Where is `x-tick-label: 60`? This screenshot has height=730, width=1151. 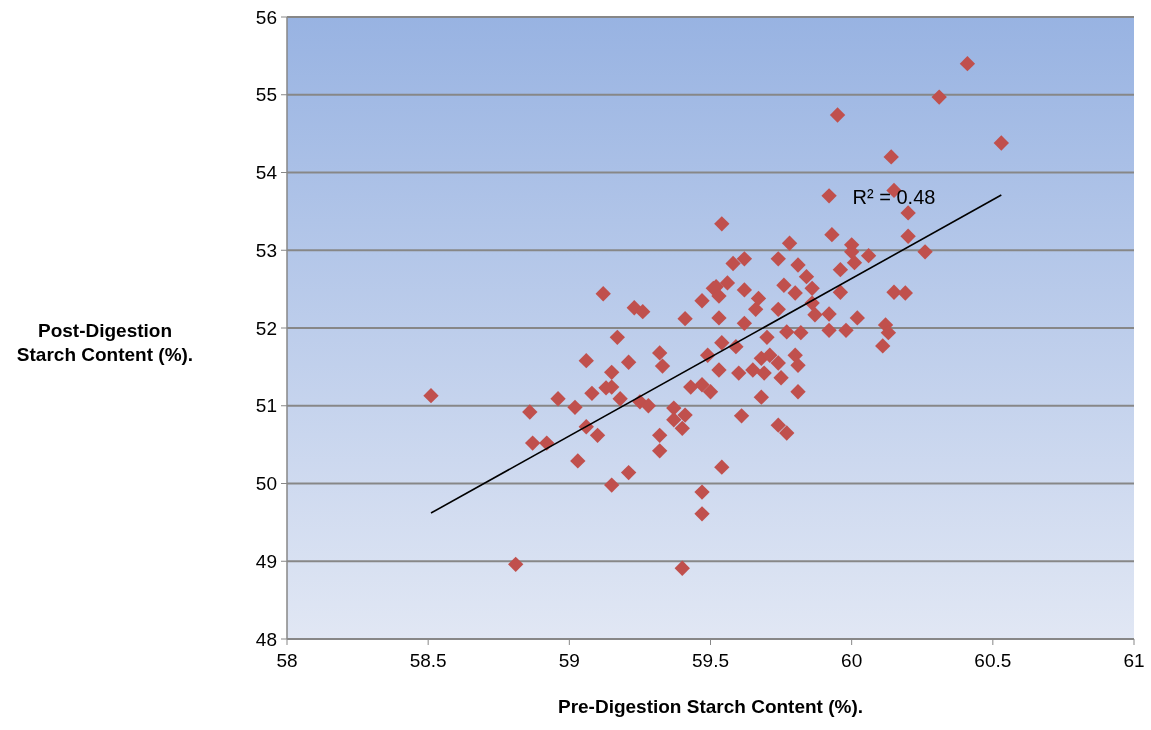 x-tick-label: 60 is located at coordinates (852, 660).